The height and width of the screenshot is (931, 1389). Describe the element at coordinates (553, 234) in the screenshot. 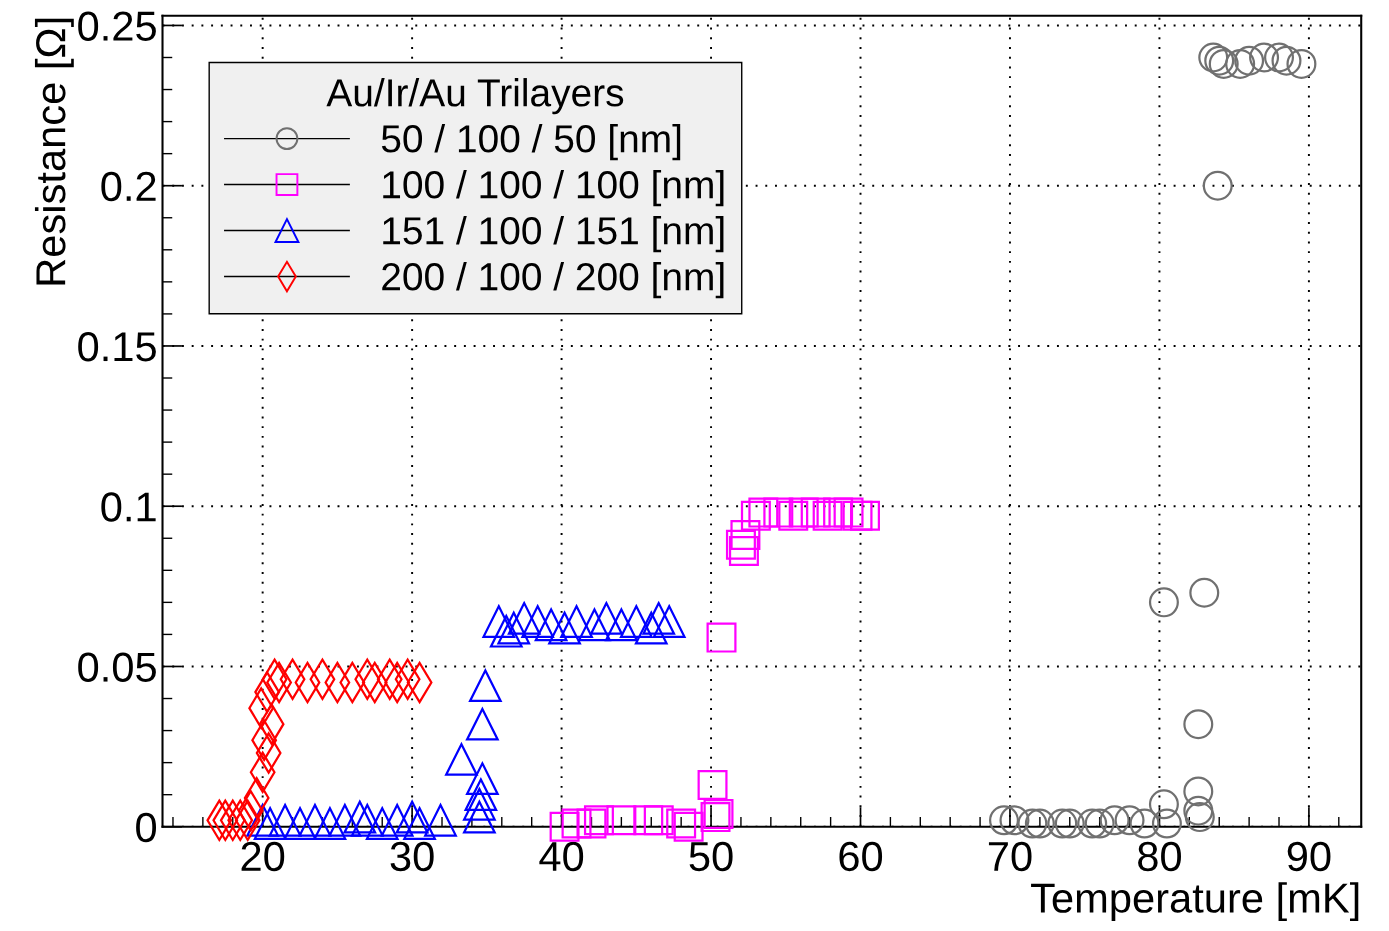

I see `legend-label: 151 / 100 / 151 [nm]` at that location.